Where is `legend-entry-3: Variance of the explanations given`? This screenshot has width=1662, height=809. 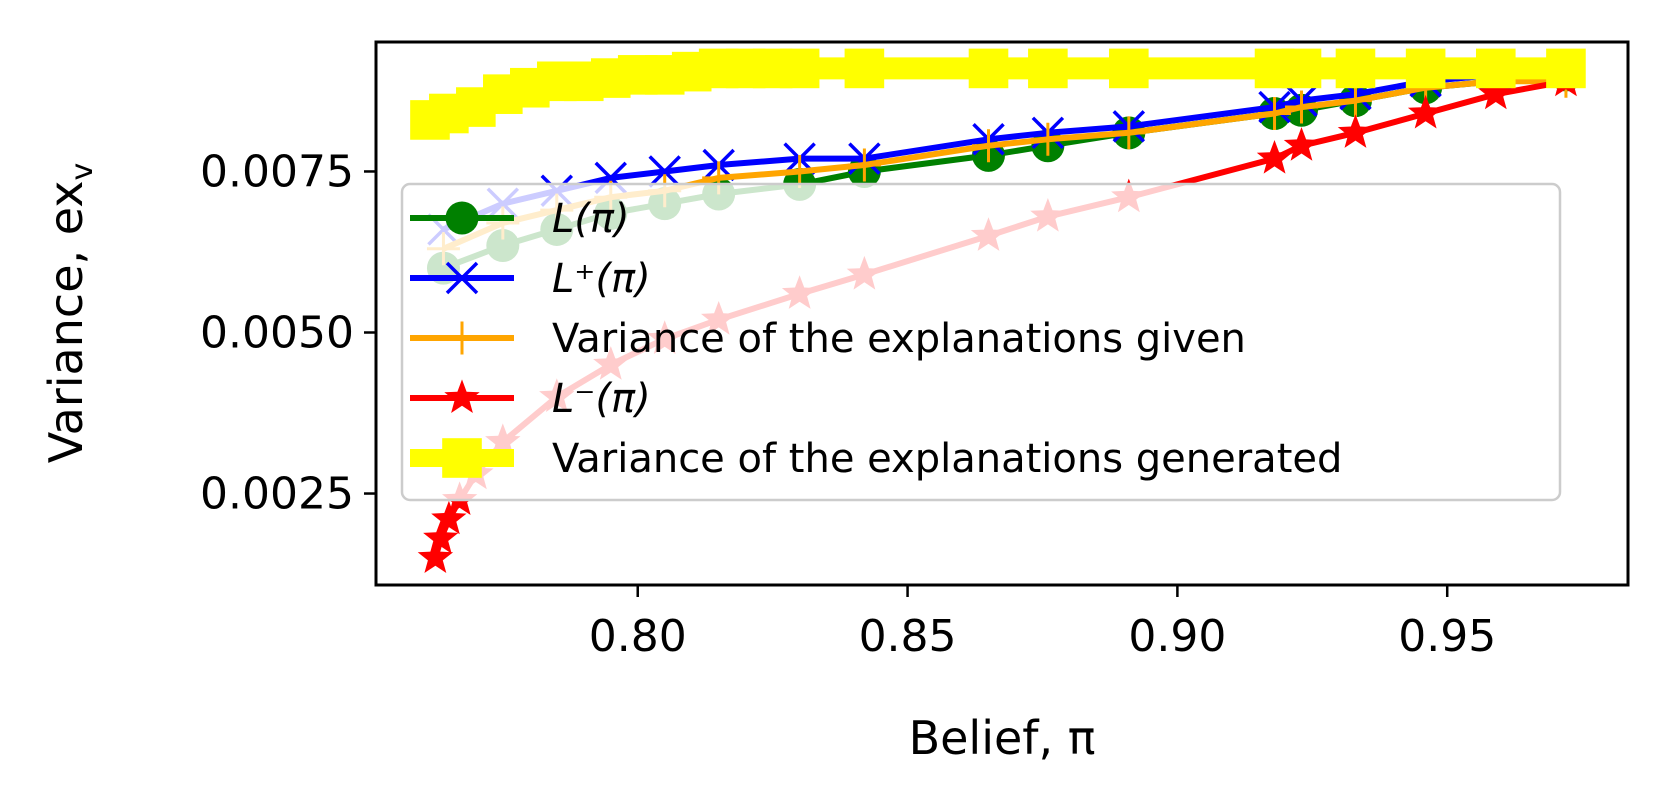
legend-entry-3: Variance of the explanations given is located at coordinates (828, 339).